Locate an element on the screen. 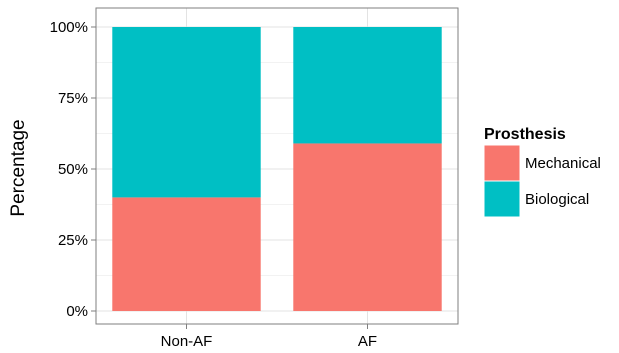  y-tick-label: 50% is located at coordinates (73, 169).